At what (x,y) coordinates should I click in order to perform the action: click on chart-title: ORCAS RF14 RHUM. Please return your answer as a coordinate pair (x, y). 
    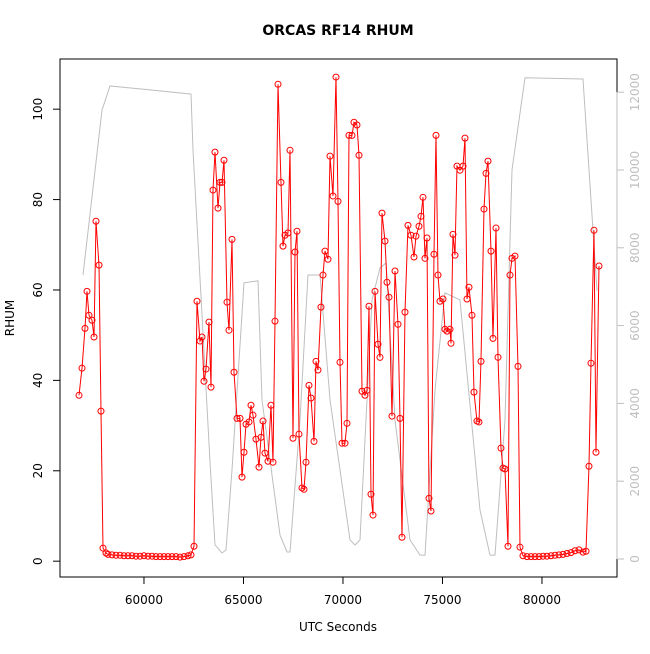
    Looking at the image, I should click on (337, 31).